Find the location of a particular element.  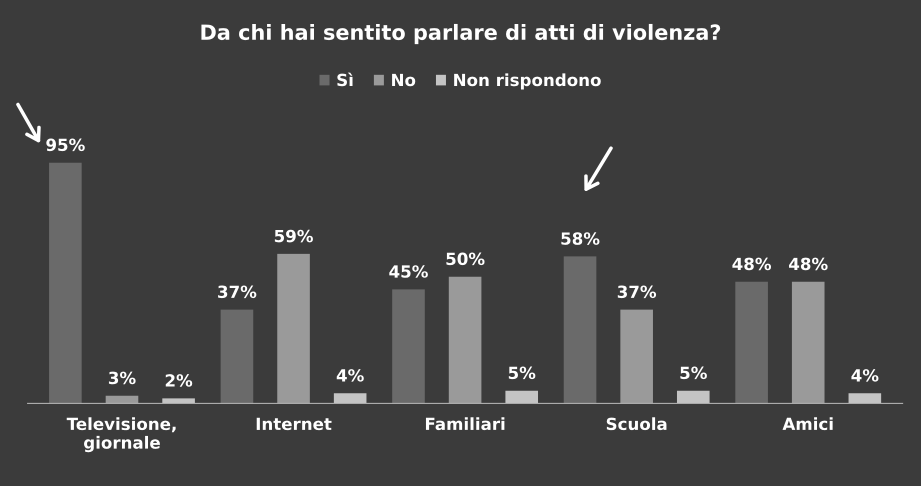

data-label: 3% is located at coordinates (122, 378).